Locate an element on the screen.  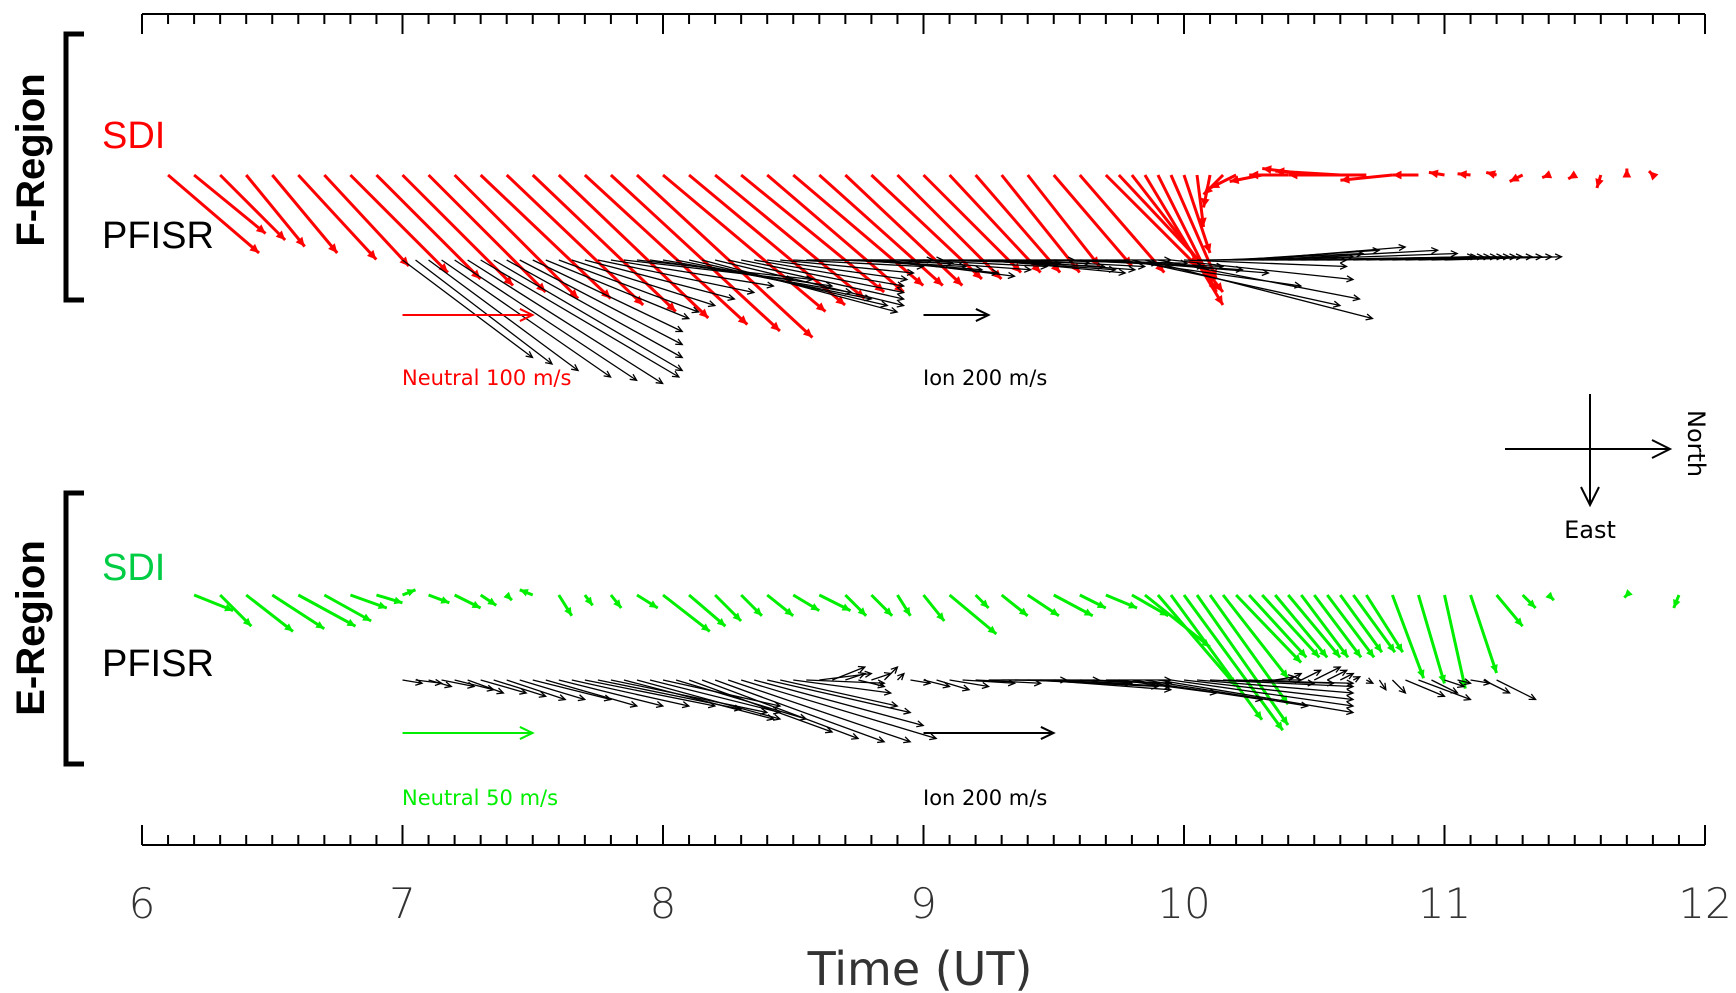
compass-east-label: East is located at coordinates (1590, 530).